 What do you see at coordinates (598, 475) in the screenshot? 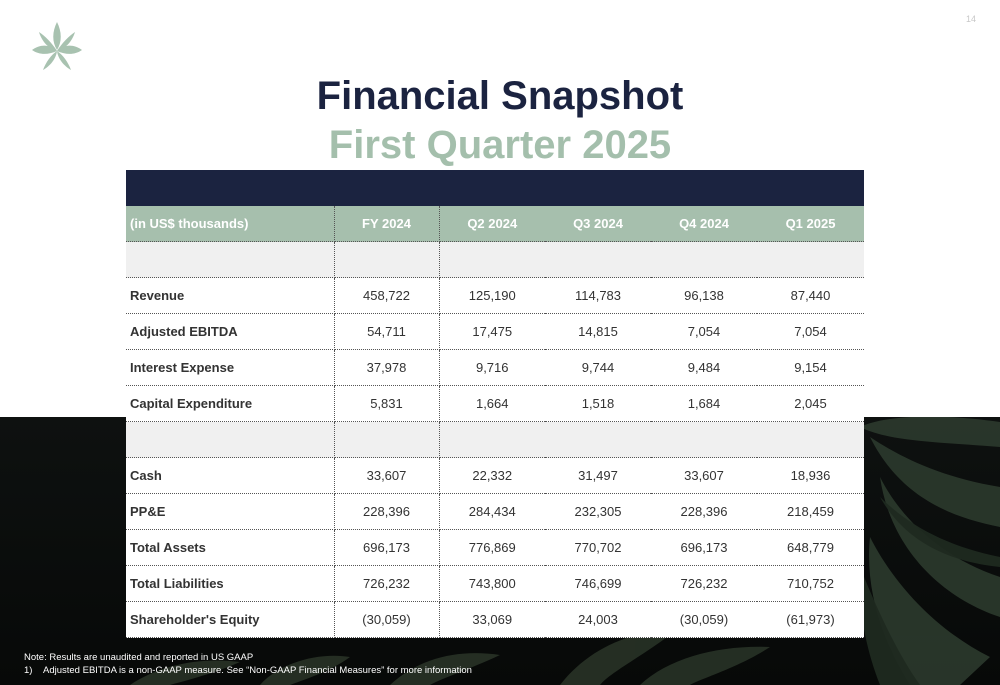
I see `table-cell: 31,497` at bounding box center [598, 475].